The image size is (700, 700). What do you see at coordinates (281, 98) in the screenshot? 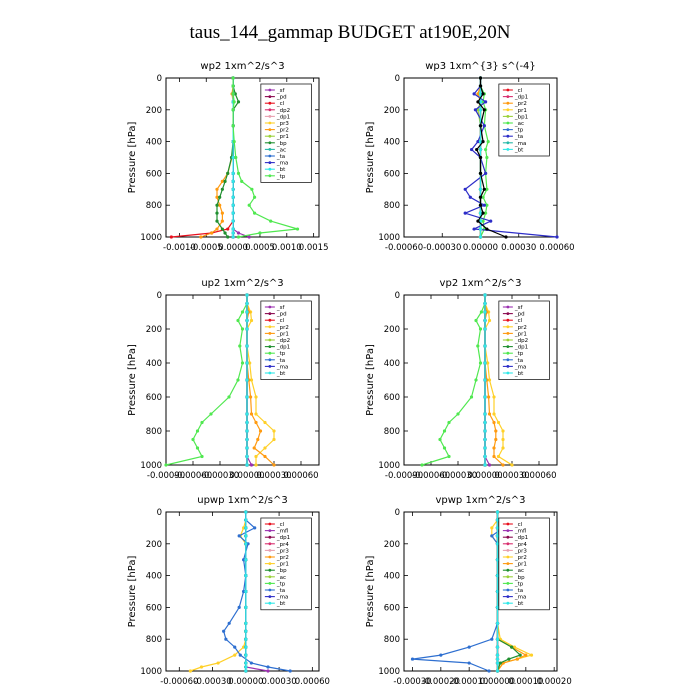
I see `legend-label: _pd` at bounding box center [281, 98].